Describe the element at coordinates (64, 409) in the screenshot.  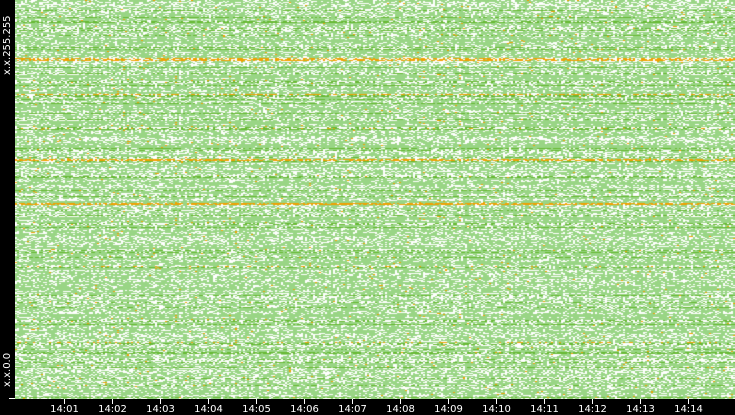
I see `x-tick-label: 14:01` at that location.